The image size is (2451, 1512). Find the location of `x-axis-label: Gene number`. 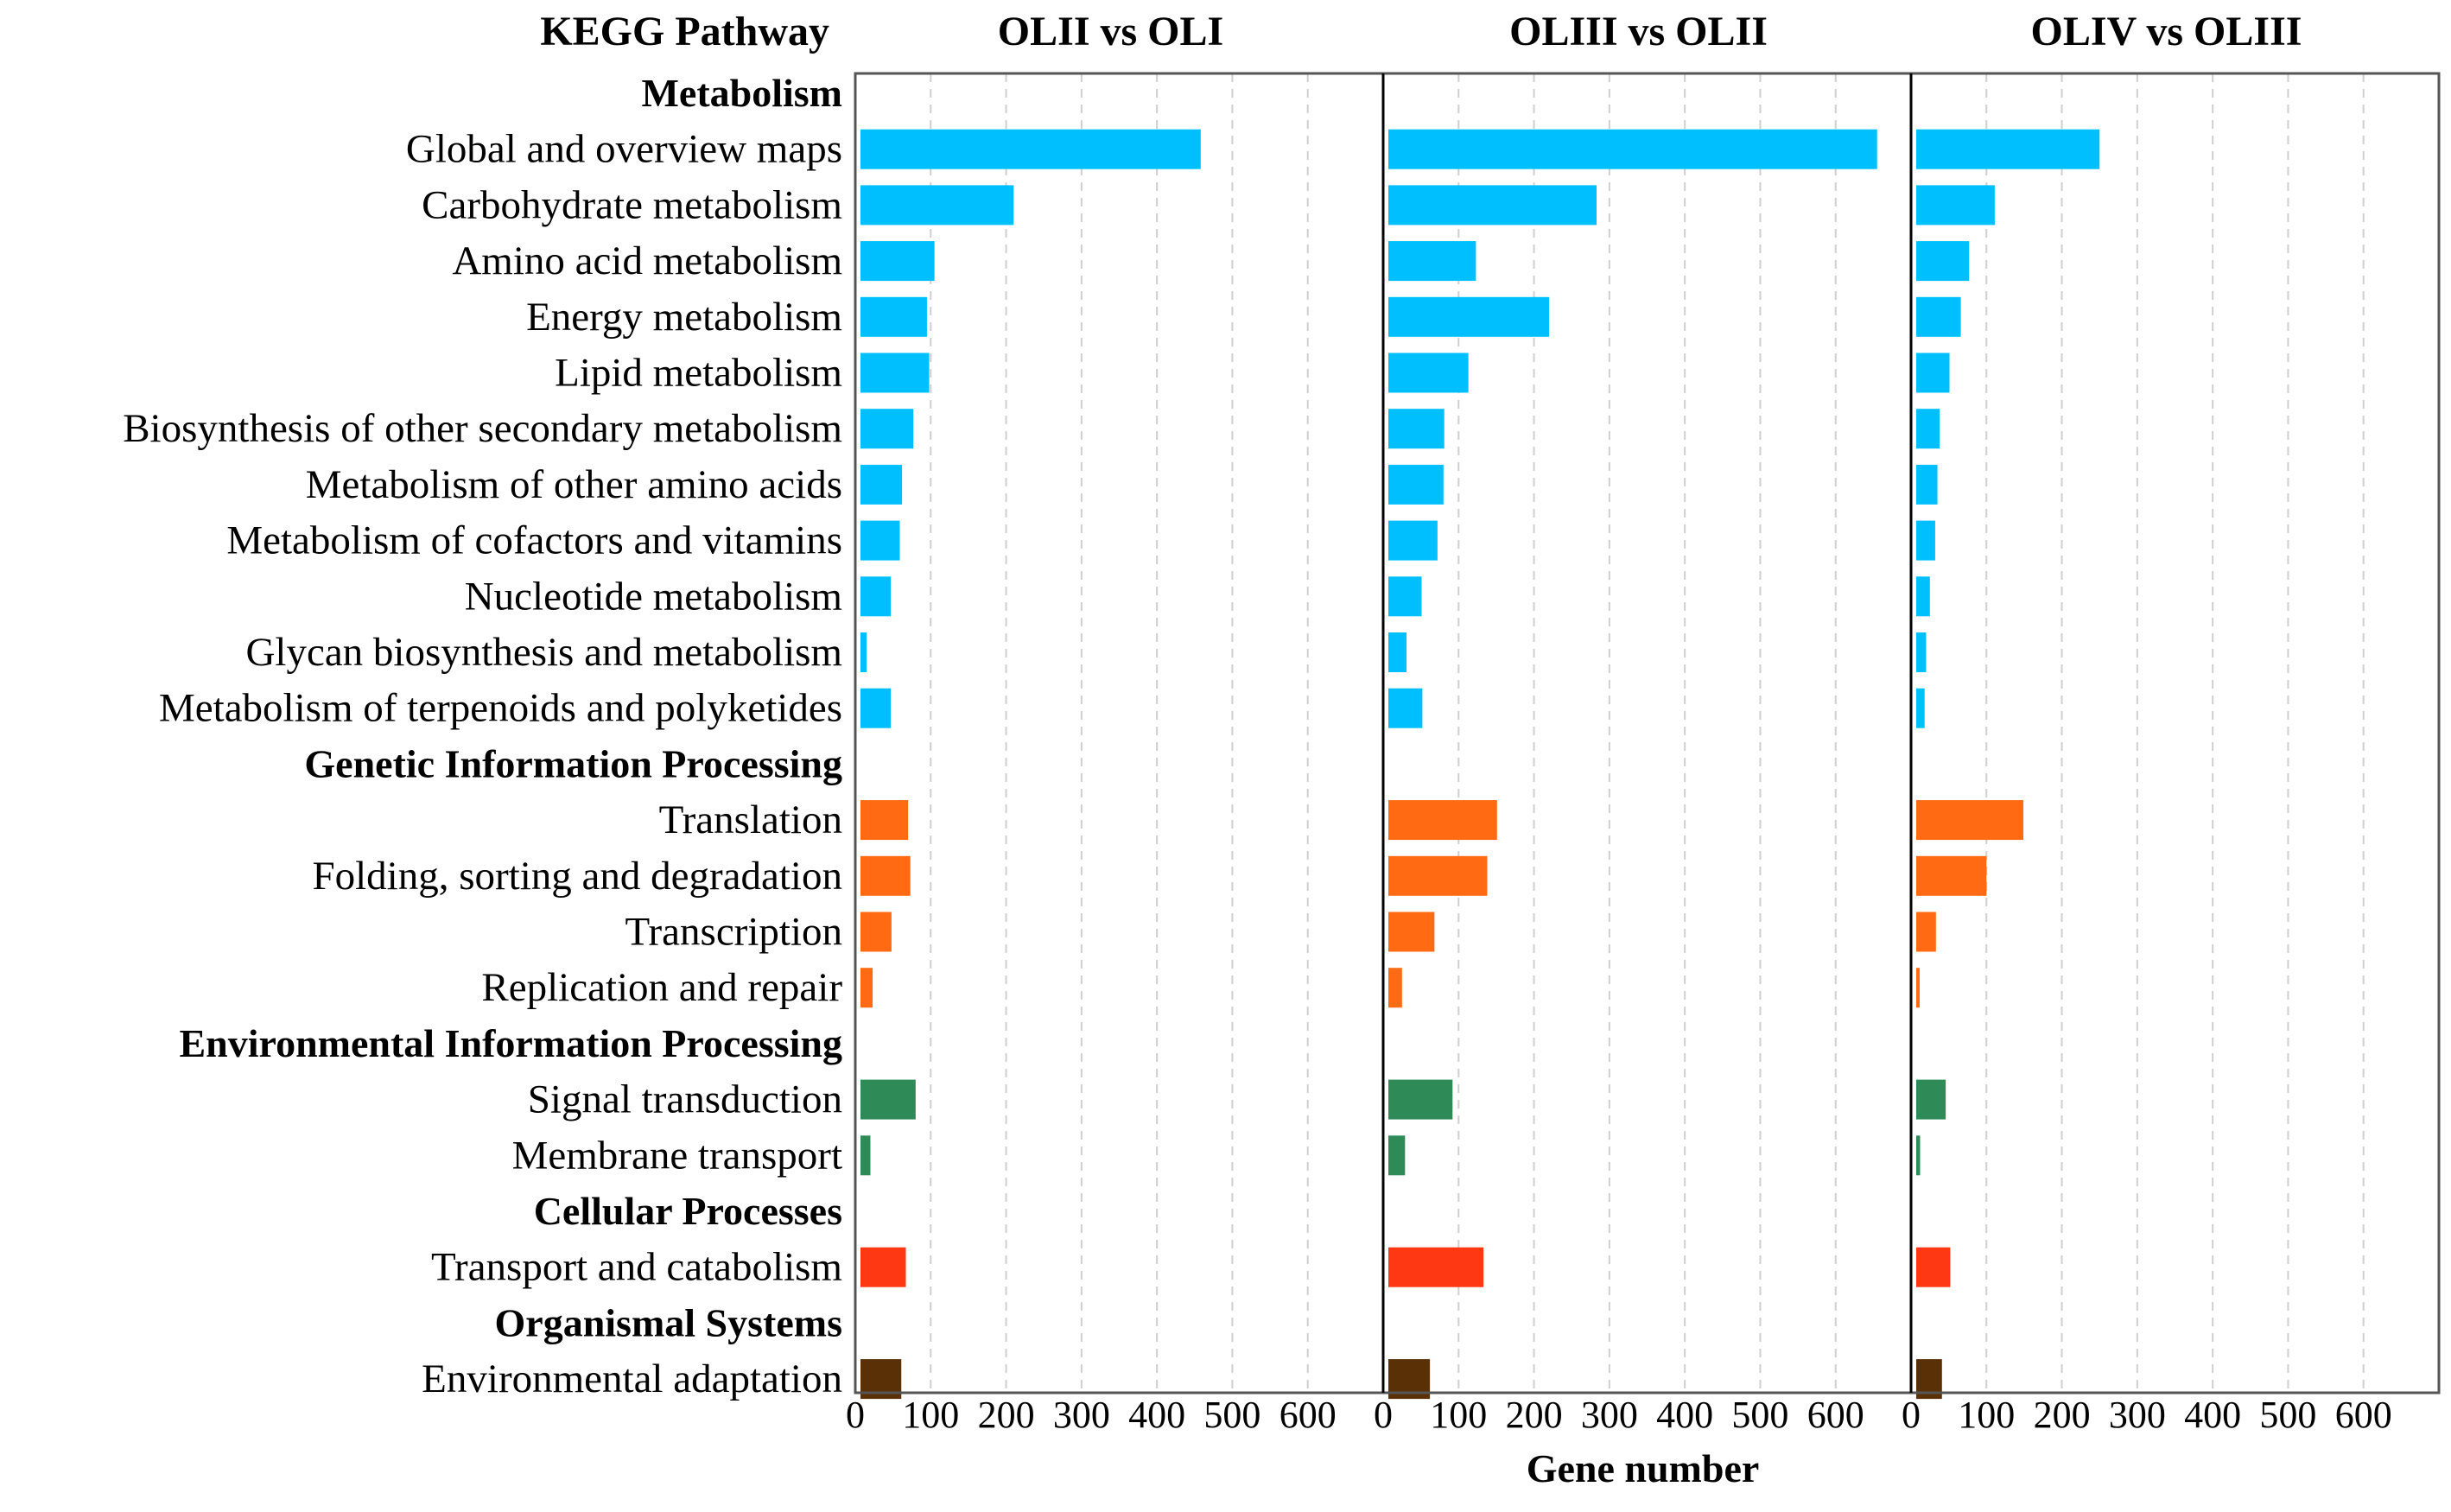

x-axis-label: Gene number is located at coordinates (1643, 1468).